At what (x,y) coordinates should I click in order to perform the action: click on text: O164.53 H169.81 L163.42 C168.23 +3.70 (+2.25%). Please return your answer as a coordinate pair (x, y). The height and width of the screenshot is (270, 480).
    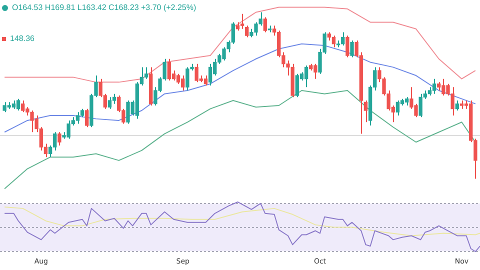
    Looking at the image, I should click on (104, 7).